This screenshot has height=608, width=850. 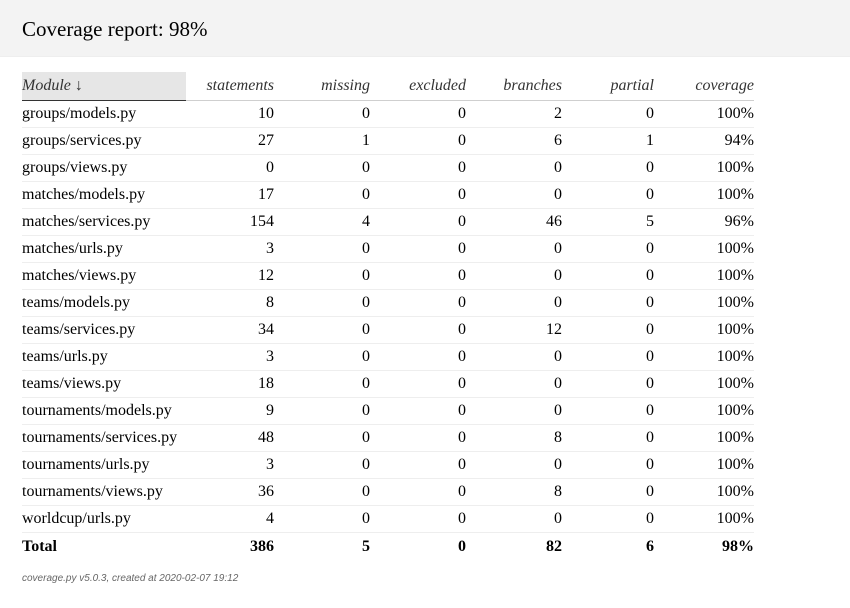 I want to click on partial-cell: 5, so click(x=608, y=222).